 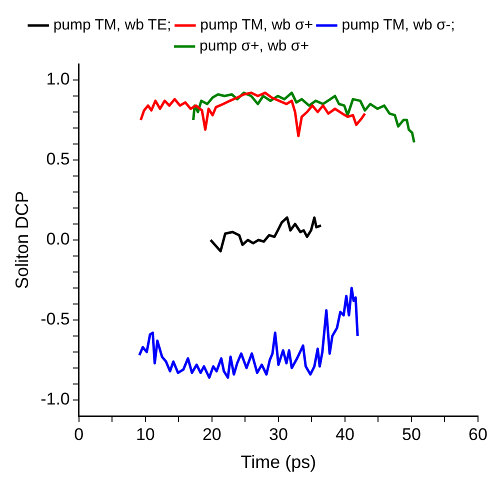 I want to click on x-tick-label: 50, so click(x=411, y=434).